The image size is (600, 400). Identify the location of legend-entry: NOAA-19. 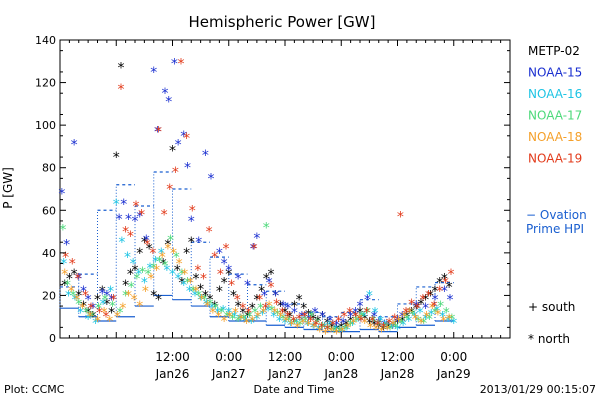
(555, 159).